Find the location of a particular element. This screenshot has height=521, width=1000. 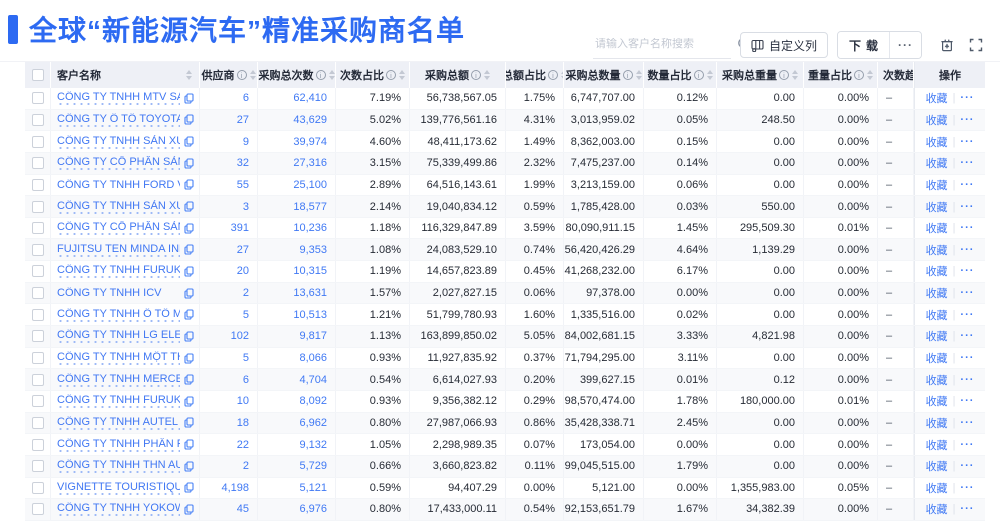

cell-times: 27,316 is located at coordinates (297, 163).